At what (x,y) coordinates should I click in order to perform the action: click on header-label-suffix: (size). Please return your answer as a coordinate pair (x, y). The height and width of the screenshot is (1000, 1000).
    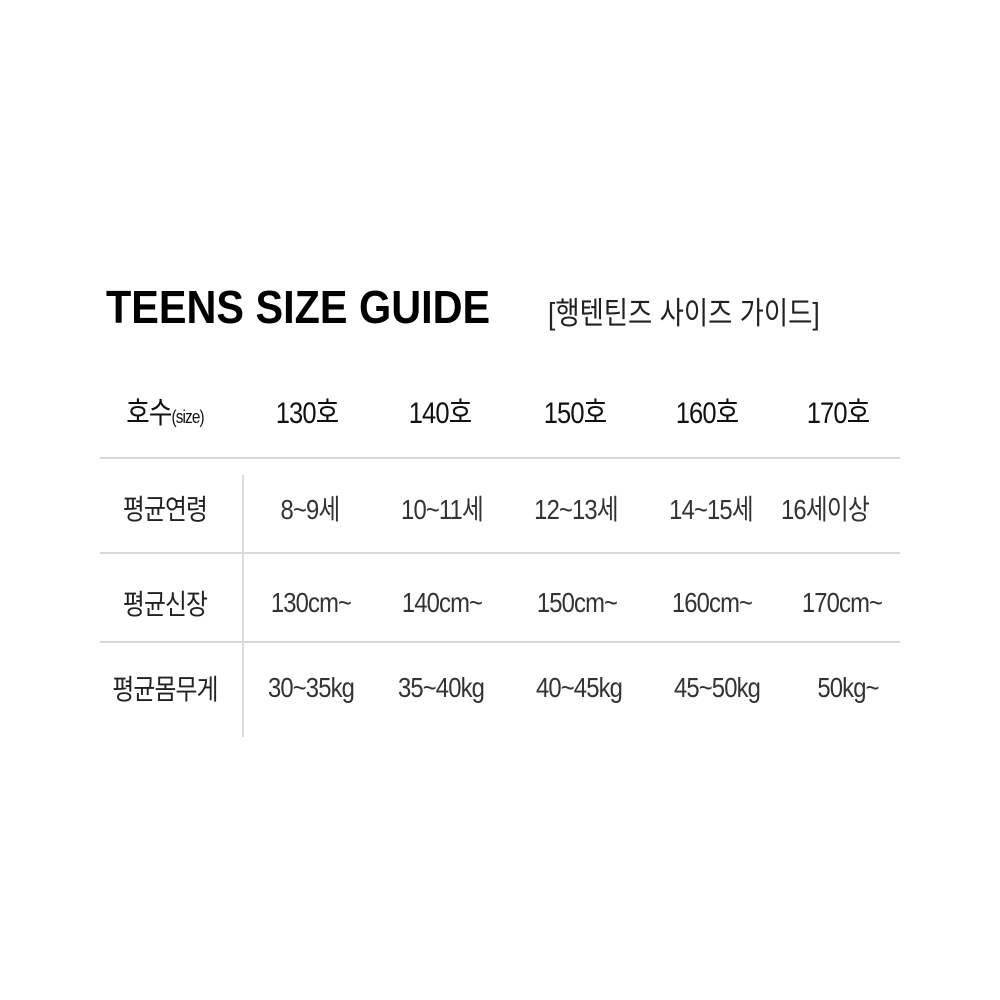
    Looking at the image, I should click on (187, 417).